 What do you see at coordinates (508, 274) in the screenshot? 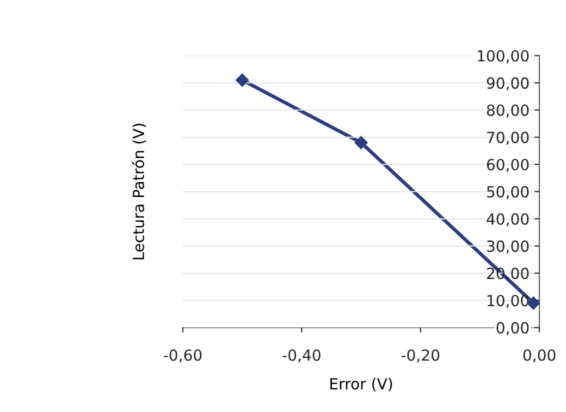
I see `y-tick-label: 20,00` at bounding box center [508, 274].